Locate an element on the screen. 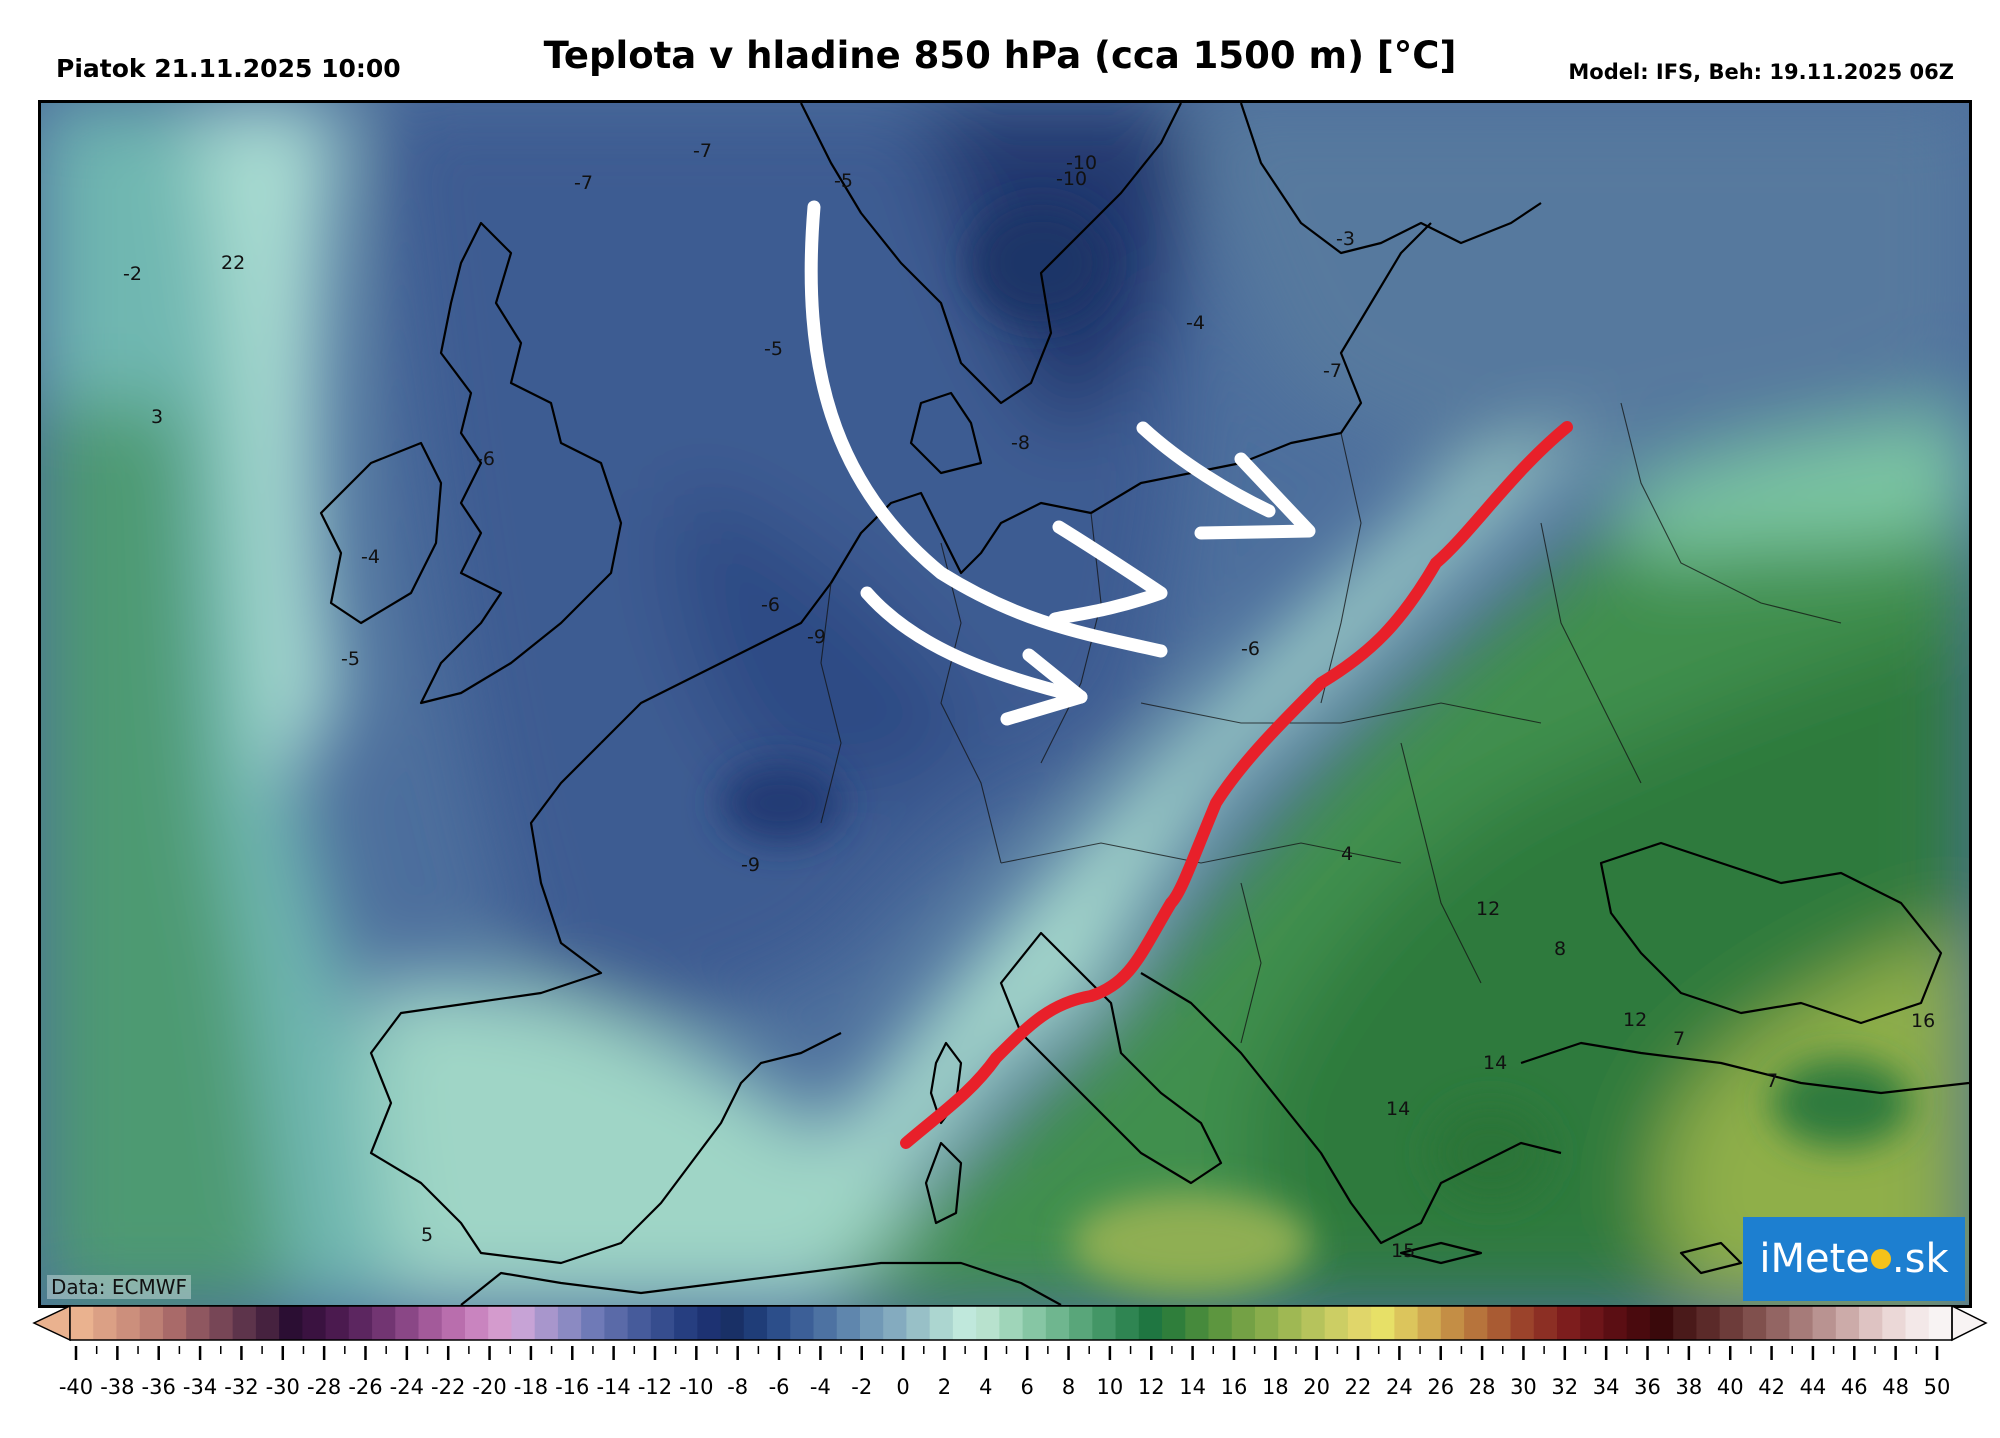 This screenshot has height=1438, width=2000. colorbar-label: -8 is located at coordinates (737, 1387).